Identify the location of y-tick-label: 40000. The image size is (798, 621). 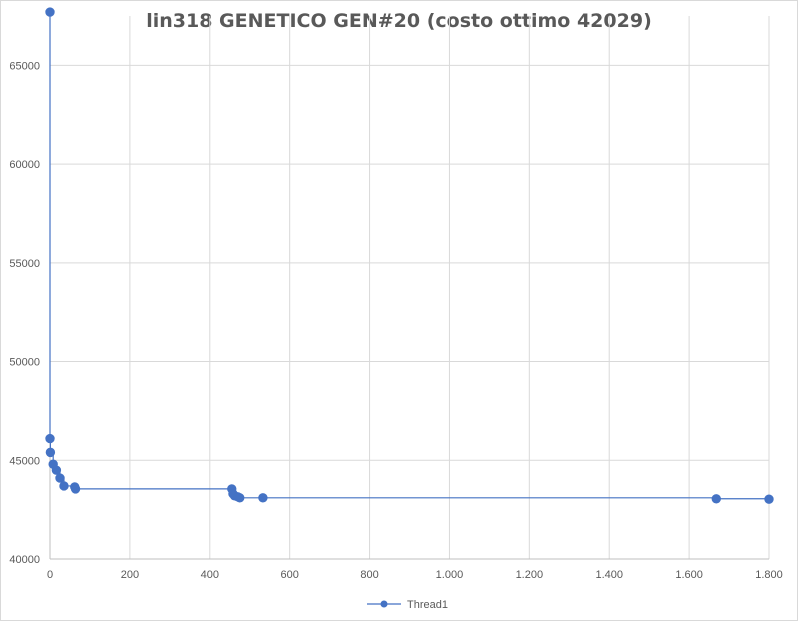
(24, 560).